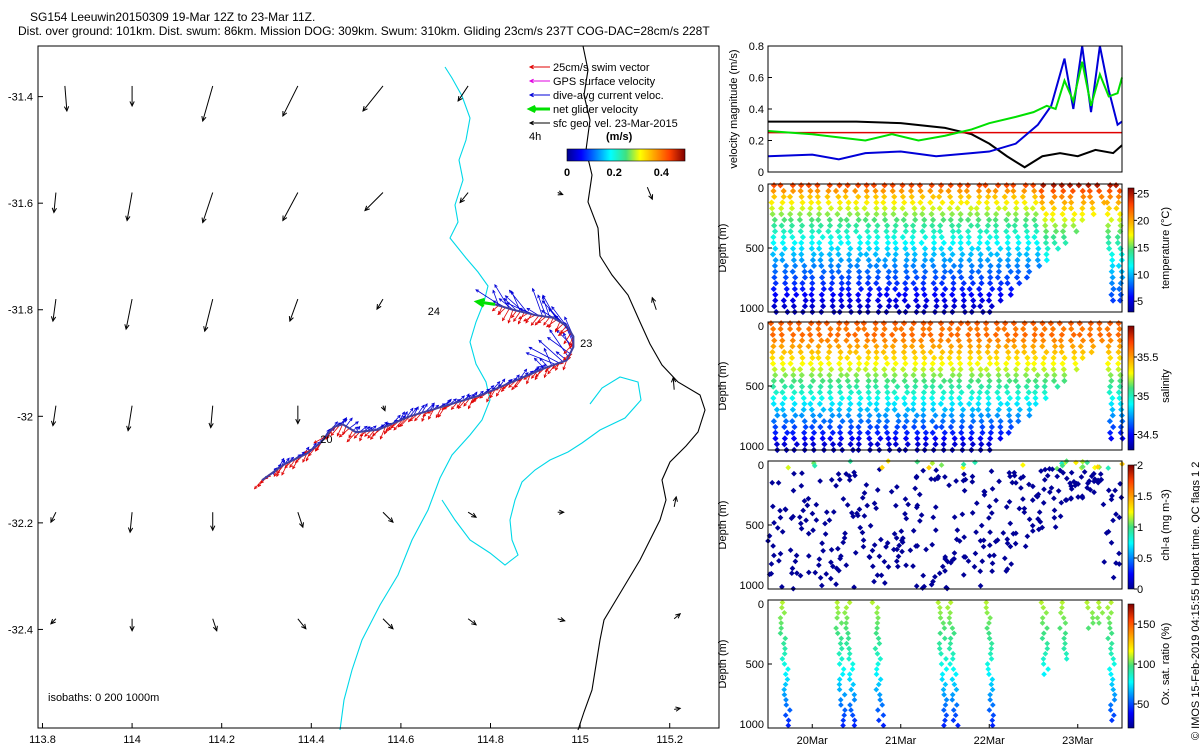 This screenshot has height=750, width=1200. I want to click on time-tick-label: 23Mar, so click(1078, 741).